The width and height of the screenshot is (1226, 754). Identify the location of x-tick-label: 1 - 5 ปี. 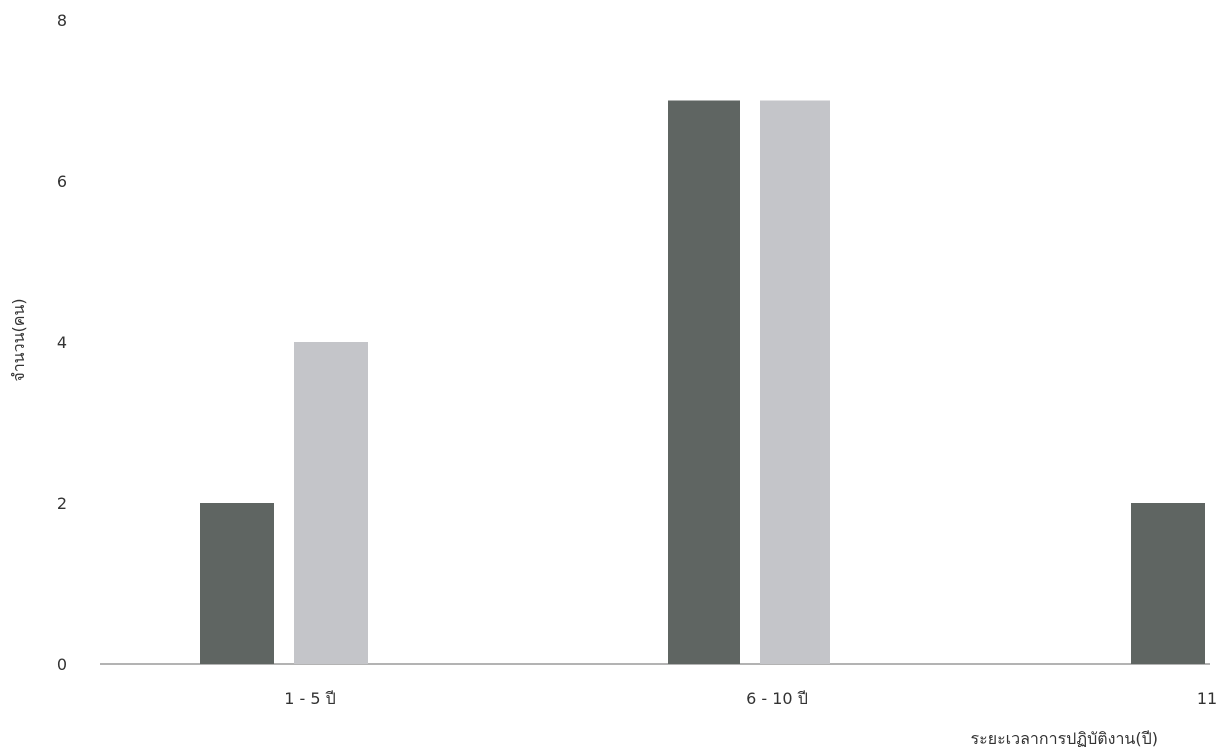
(310, 698).